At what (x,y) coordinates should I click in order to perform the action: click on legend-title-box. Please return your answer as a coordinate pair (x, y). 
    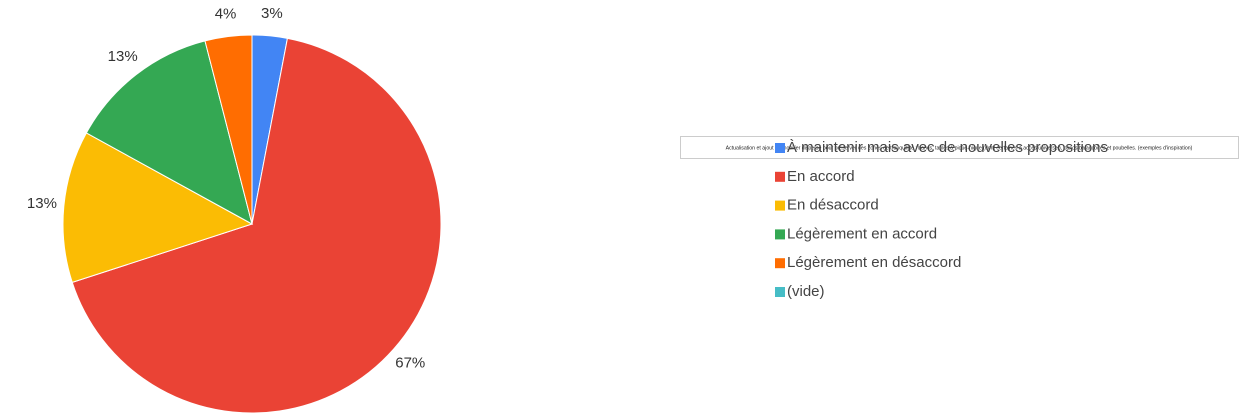
    Looking at the image, I should click on (959, 147).